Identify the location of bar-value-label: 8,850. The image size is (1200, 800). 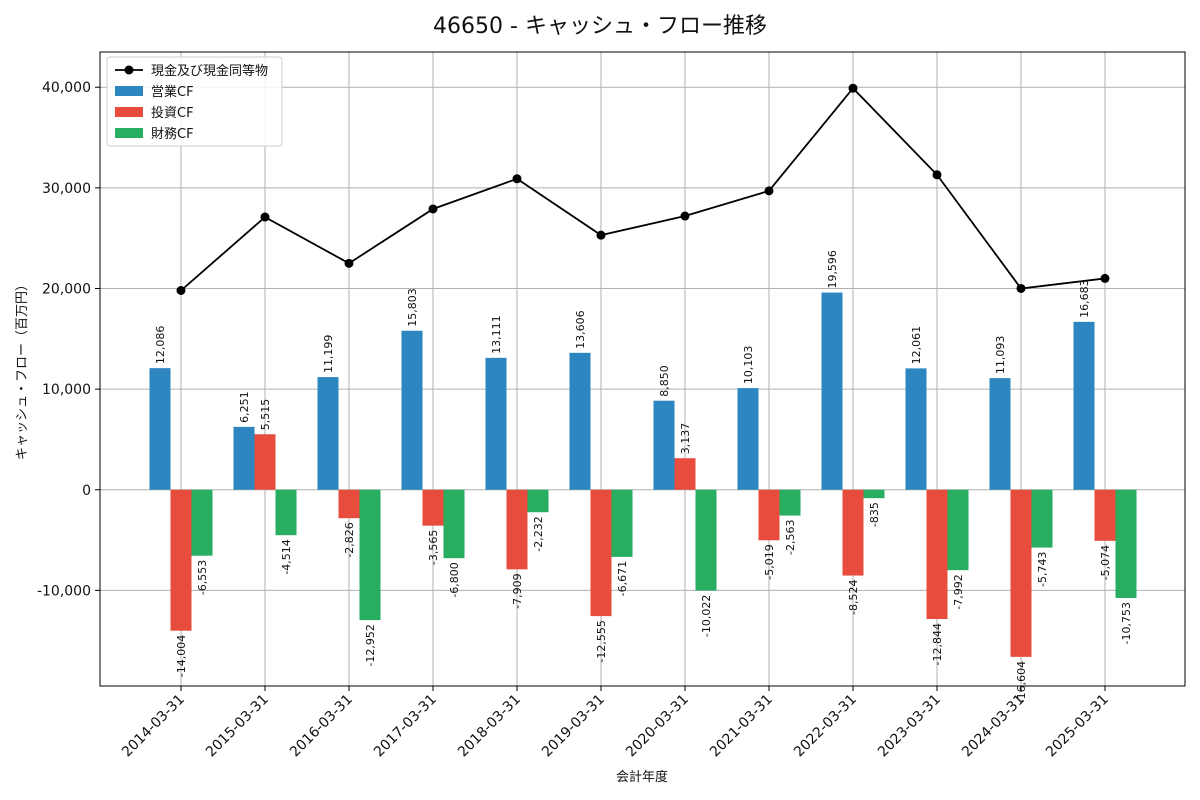
(664, 381).